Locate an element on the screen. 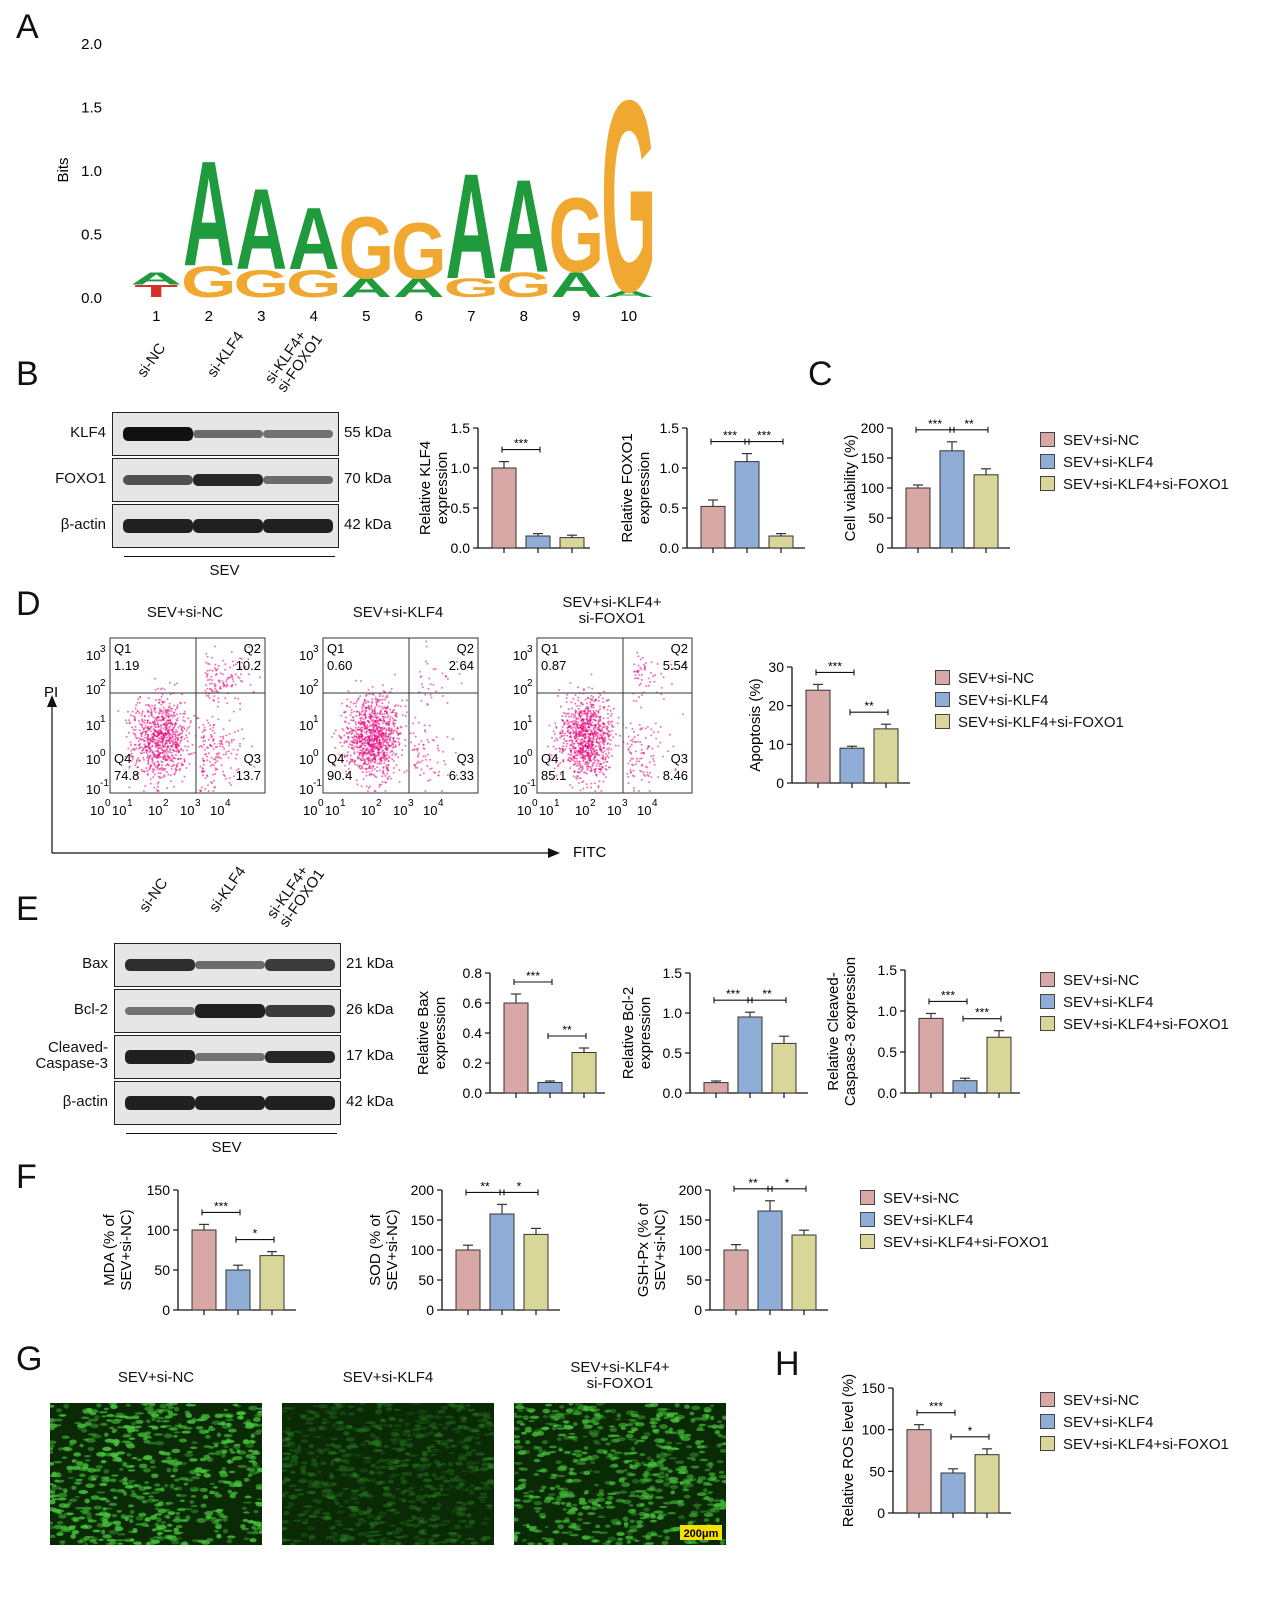 This screenshot has width=1277, height=1600. y-axis-label: Relative Bax is located at coordinates (423, 1032).